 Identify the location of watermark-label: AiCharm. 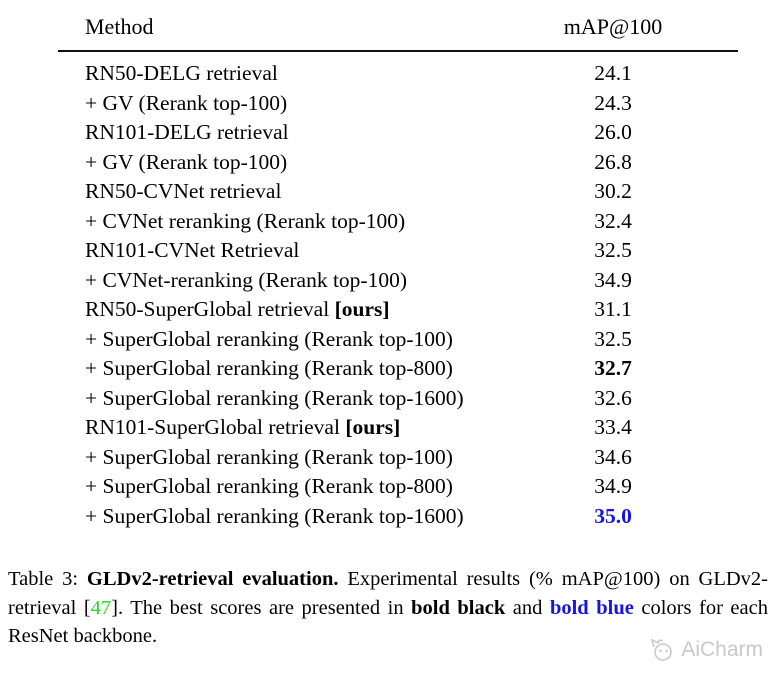
(722, 649).